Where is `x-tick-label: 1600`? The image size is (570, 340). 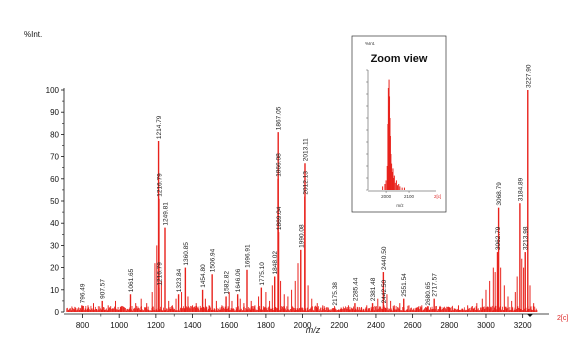
x-tick-label: 1600 is located at coordinates (229, 325).